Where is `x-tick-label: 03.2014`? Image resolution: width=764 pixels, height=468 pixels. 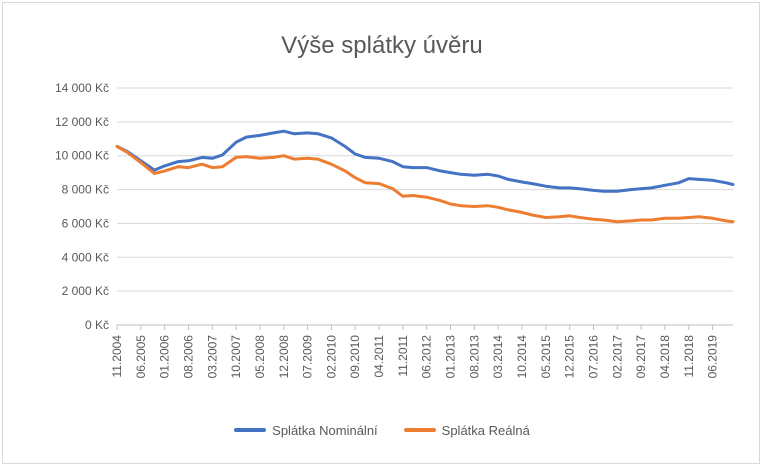 x-tick-label: 03.2014 is located at coordinates (498, 357).